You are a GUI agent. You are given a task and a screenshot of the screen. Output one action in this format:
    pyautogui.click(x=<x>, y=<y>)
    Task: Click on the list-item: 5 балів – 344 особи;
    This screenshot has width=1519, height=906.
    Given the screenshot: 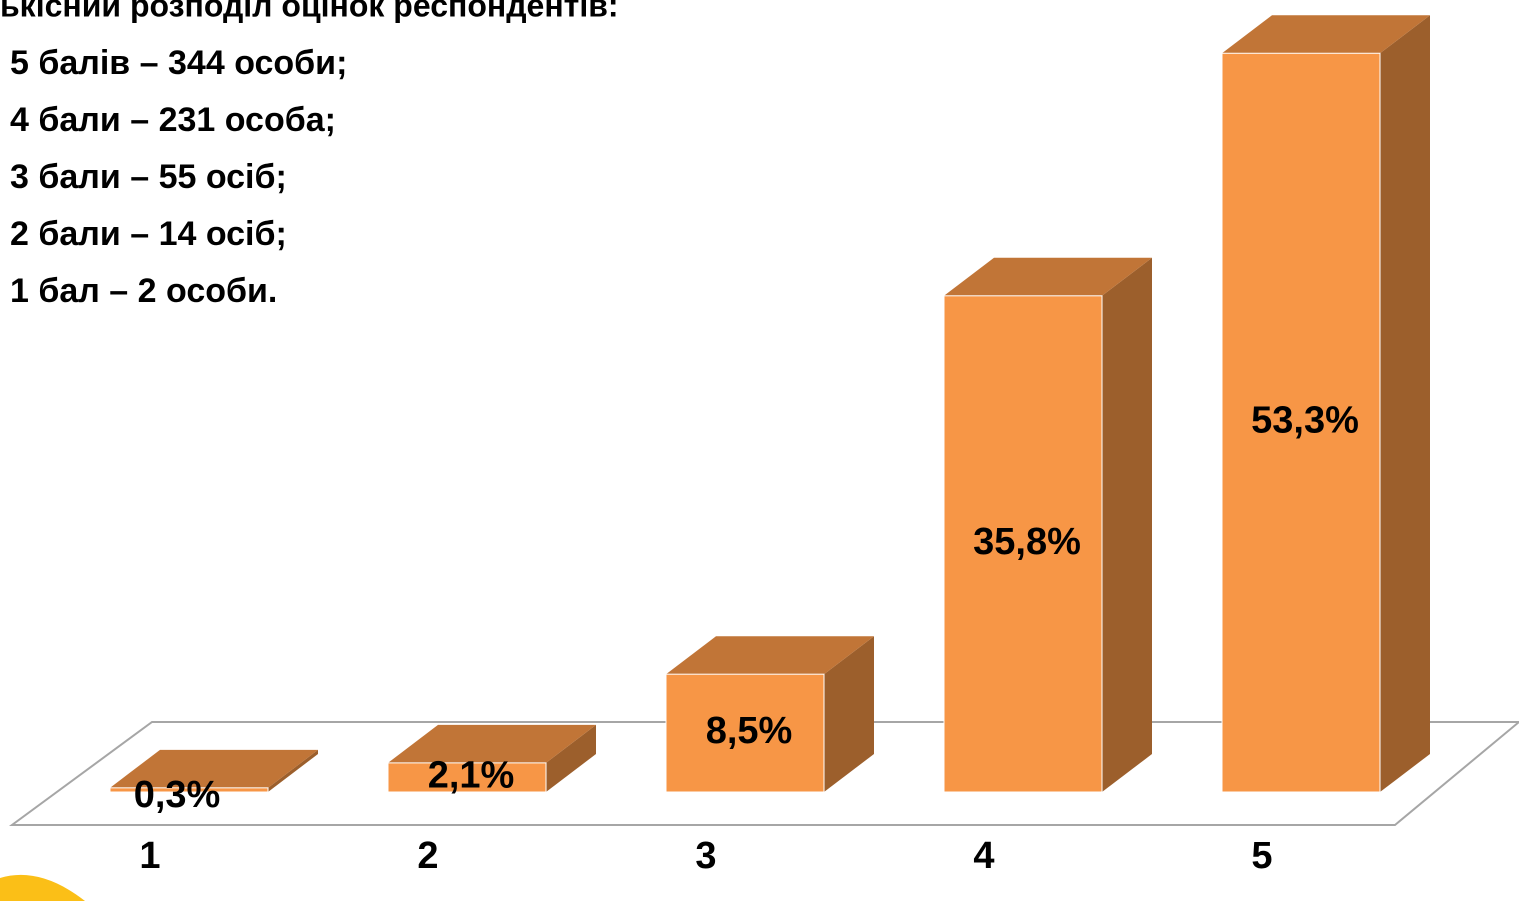 What is the action you would take?
    pyautogui.click(x=178, y=63)
    